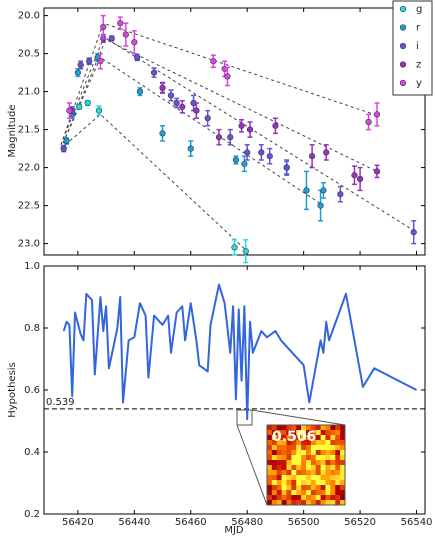  Describe the element at coordinates (78, 522) in the screenshot. I see `x-tick-label: 56420` at that location.